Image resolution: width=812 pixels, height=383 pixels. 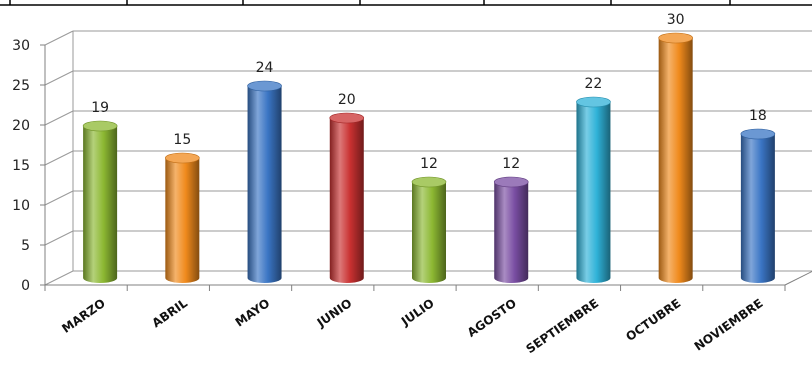 I want to click on y-axis-tick-labels: 0 5 10 15 20 25 30, so click(x=21, y=166).